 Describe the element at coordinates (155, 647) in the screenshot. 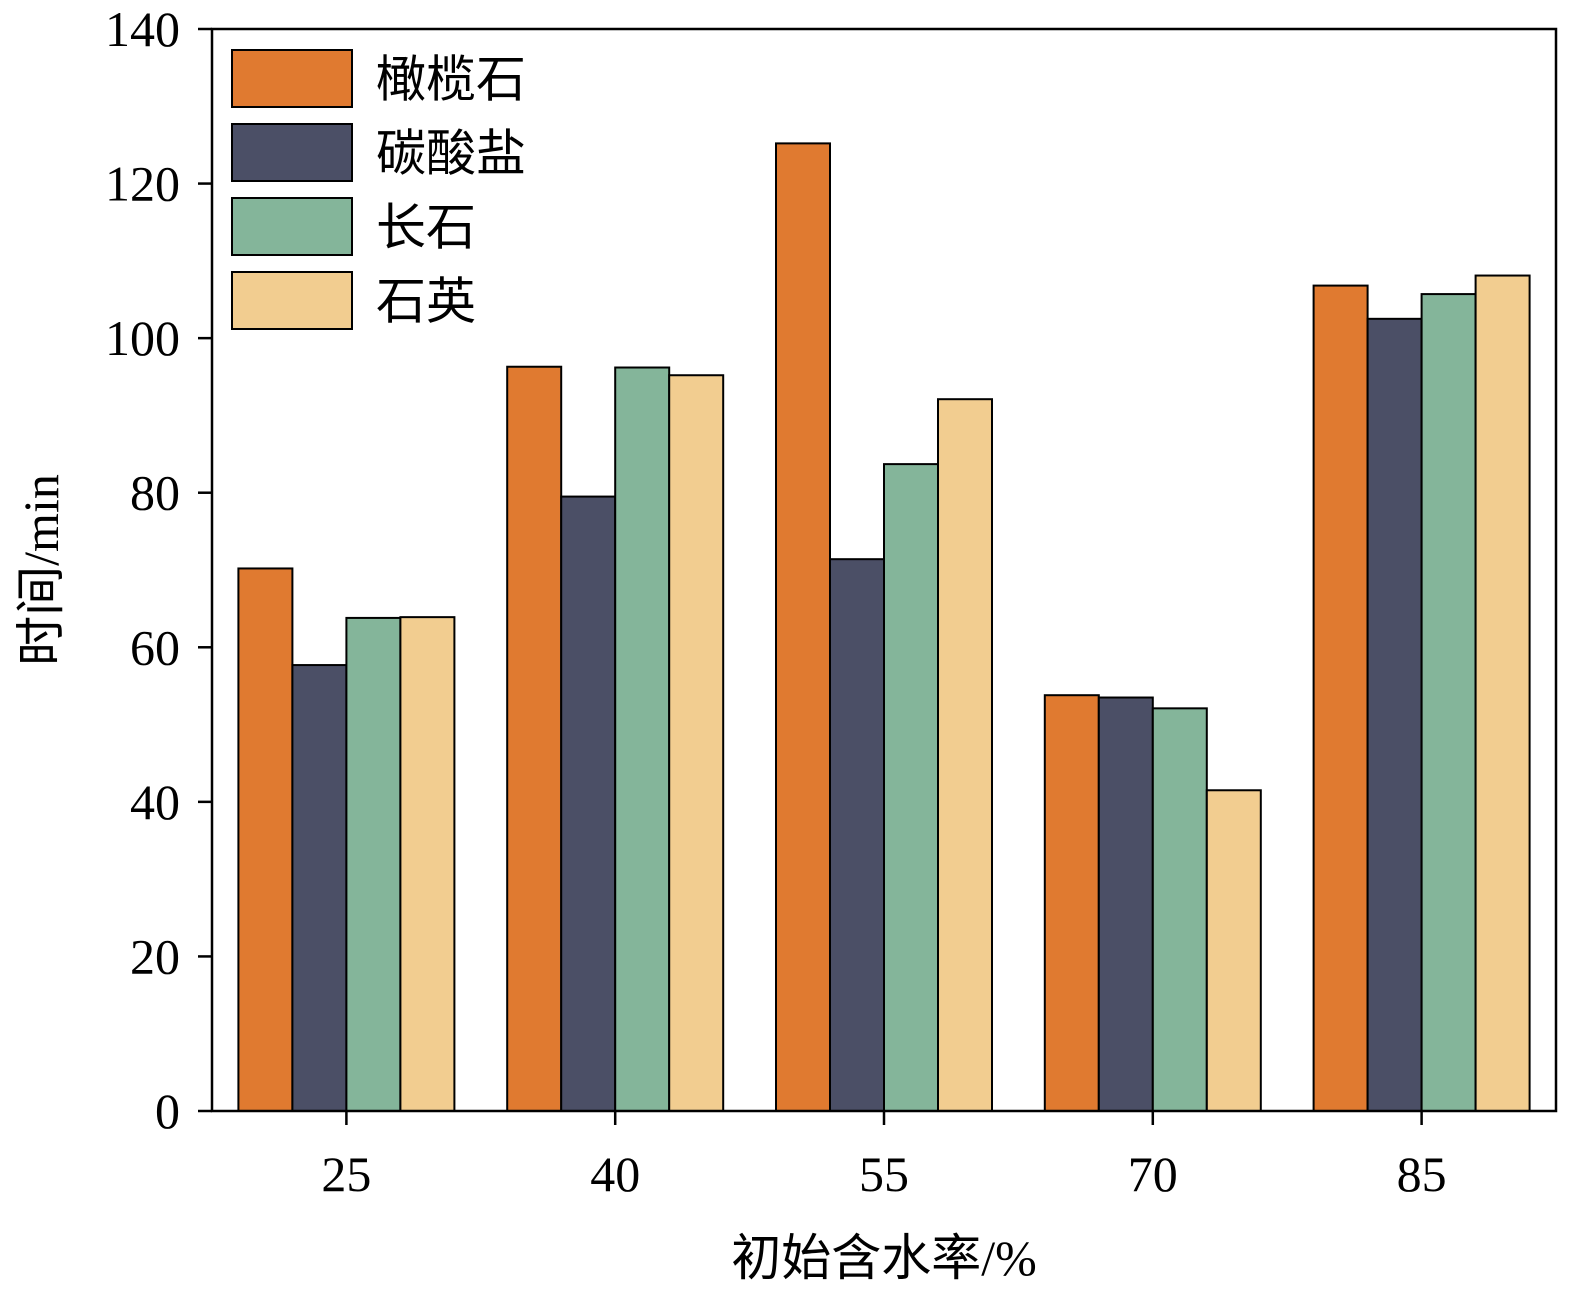

I see `y-tick-label: 60` at that location.